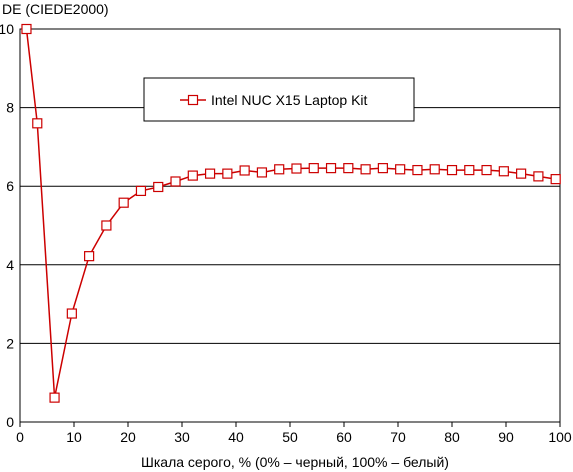 The height and width of the screenshot is (472, 573). I want to click on x-tick-label-60: 60, so click(344, 437).